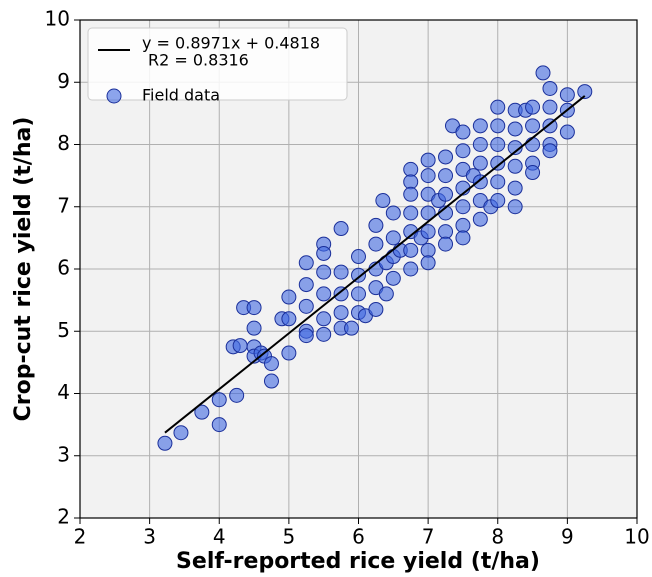 Image resolution: width=652 pixels, height=577 pixels. Describe the element at coordinates (63, 205) in the screenshot. I see `y-tick-label: 7` at that location.